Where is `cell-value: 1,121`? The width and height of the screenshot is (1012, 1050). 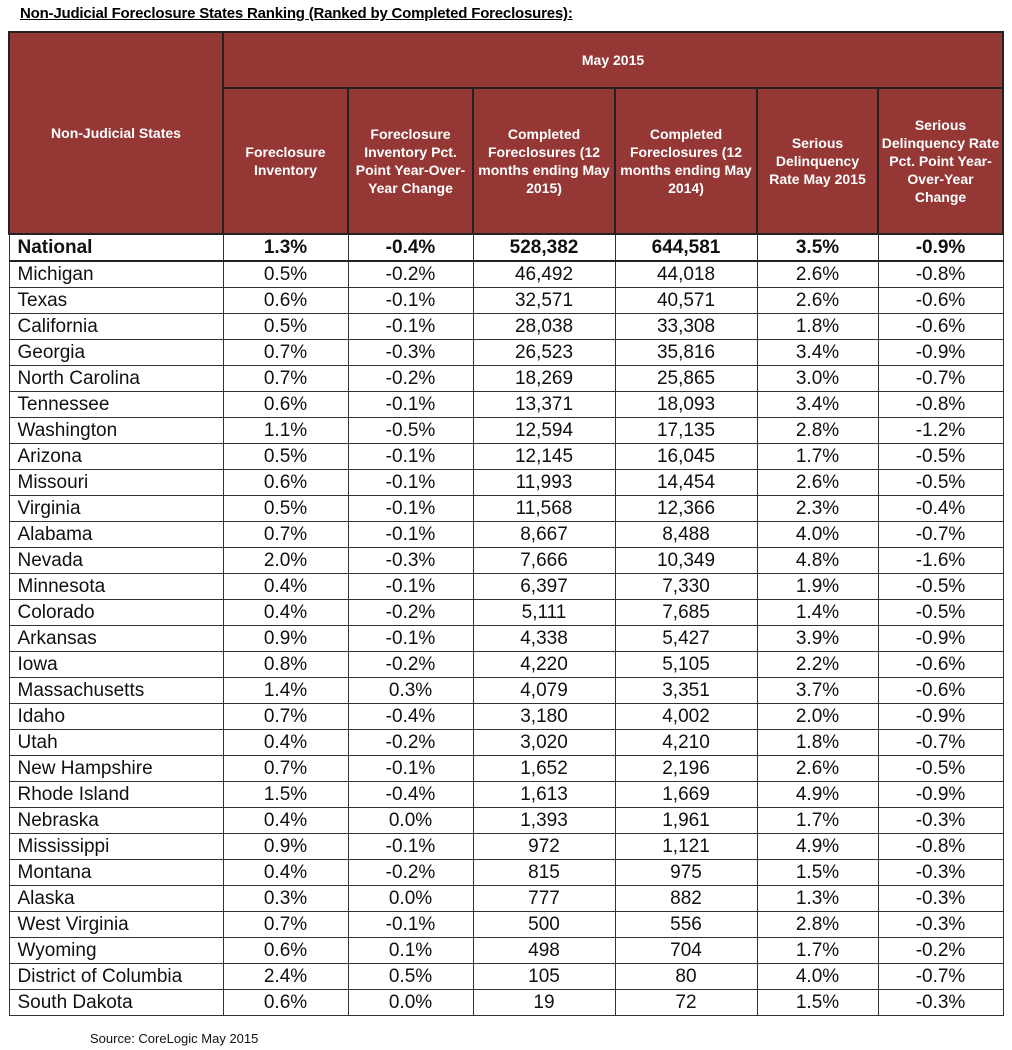
cell-value: 1,121 is located at coordinates (686, 846).